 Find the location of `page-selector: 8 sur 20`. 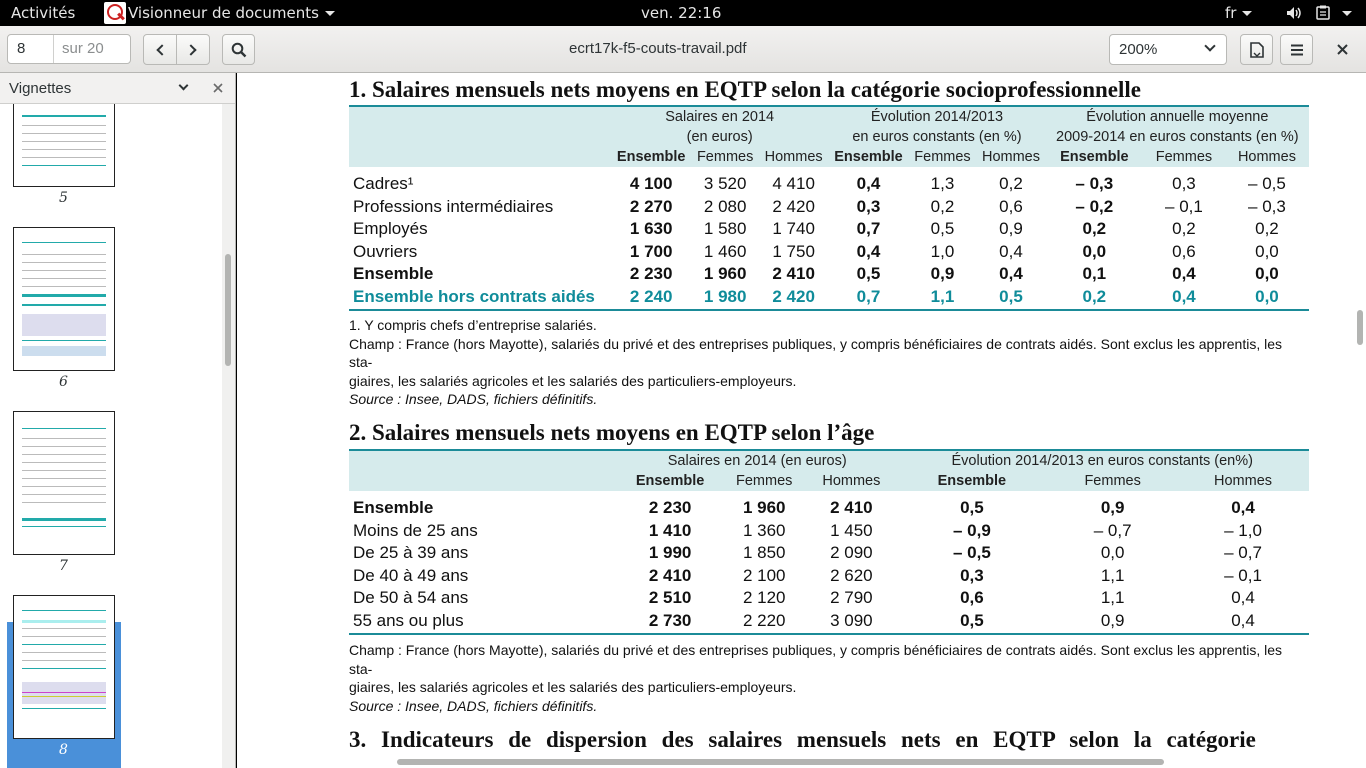

page-selector: 8 sur 20 is located at coordinates (69, 49).